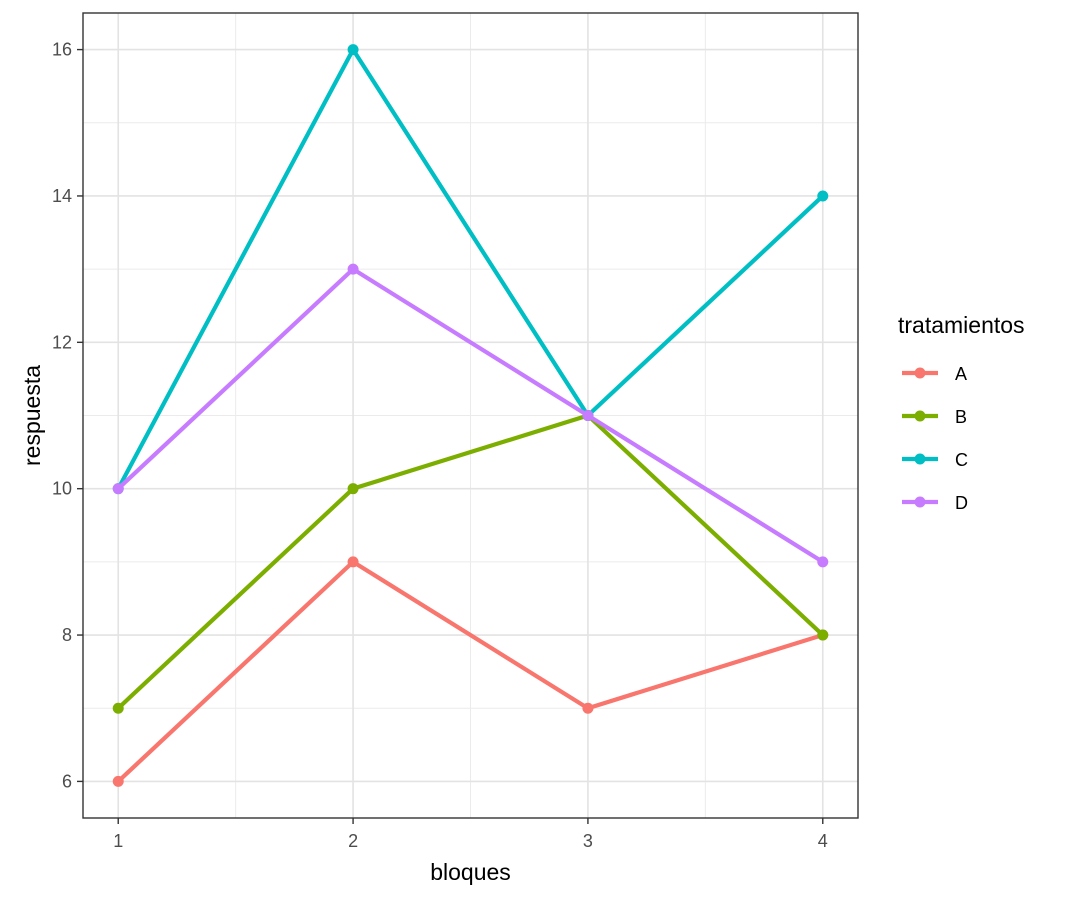 The width and height of the screenshot is (1080, 900). What do you see at coordinates (934, 374) in the screenshot?
I see `legend-item-A: A` at bounding box center [934, 374].